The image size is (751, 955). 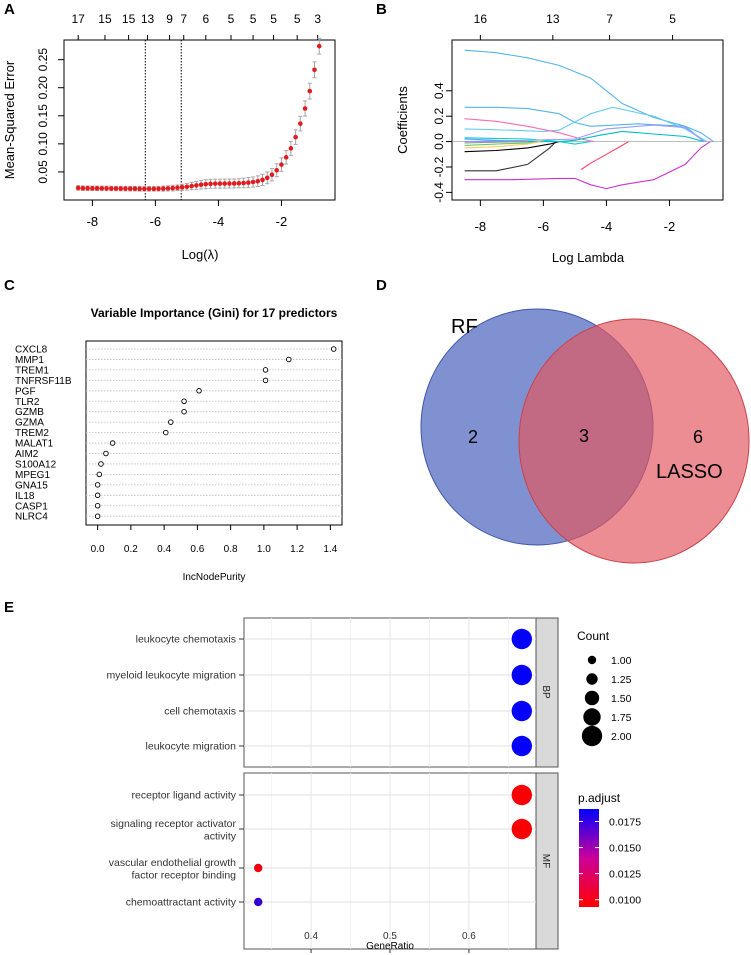 What do you see at coordinates (214, 577) in the screenshot?
I see `x-axis-label: IncNodePurity` at bounding box center [214, 577].